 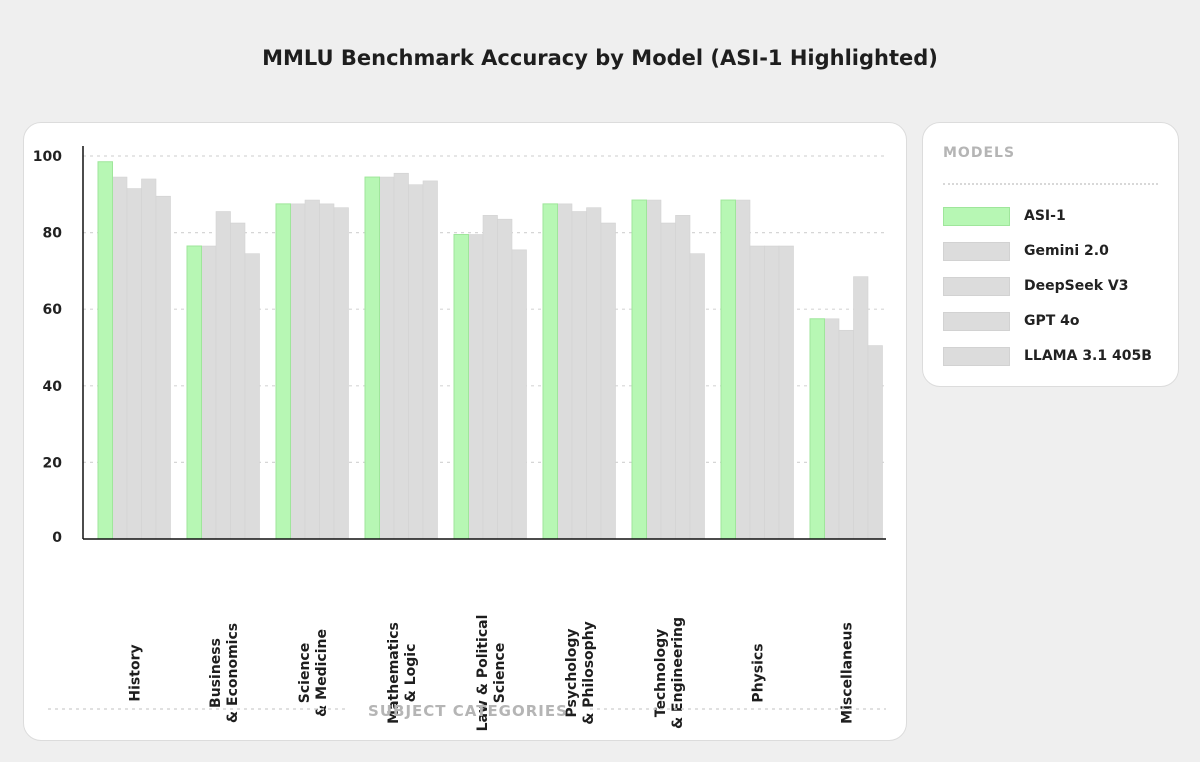 I want to click on legend-label: DeepSeek V3, so click(x=1076, y=286).